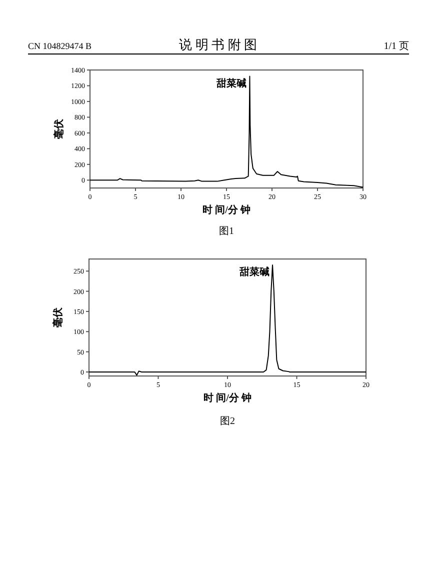 This screenshot has height=587, width=437. Describe the element at coordinates (396, 46) in the screenshot. I see `text: 1/1 页` at that location.